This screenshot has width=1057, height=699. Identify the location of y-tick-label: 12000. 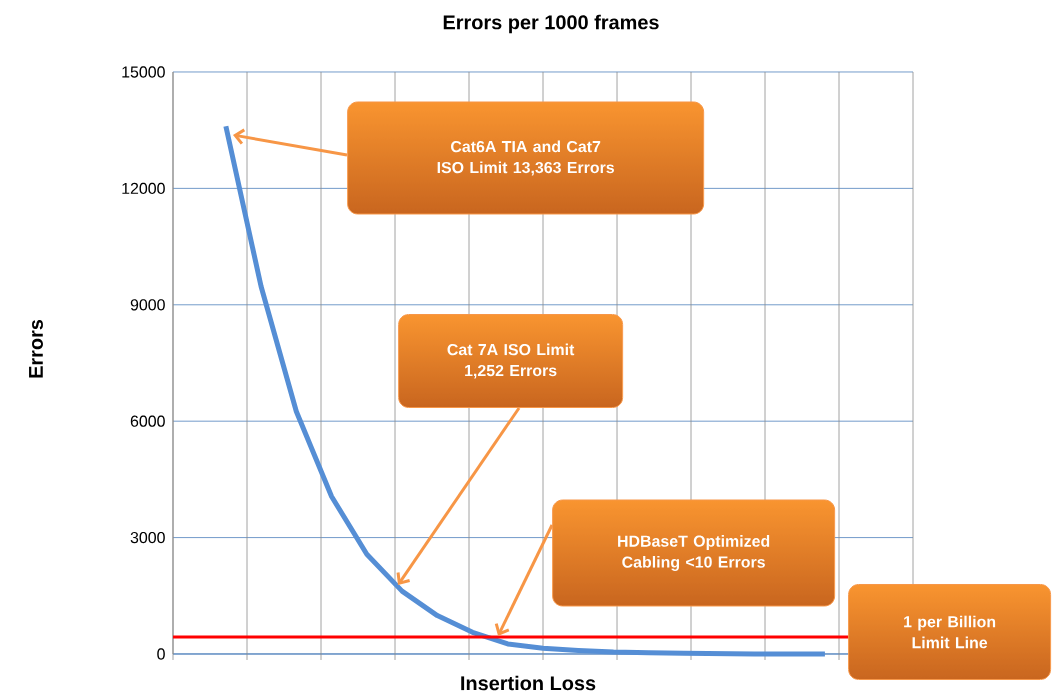
(143, 188).